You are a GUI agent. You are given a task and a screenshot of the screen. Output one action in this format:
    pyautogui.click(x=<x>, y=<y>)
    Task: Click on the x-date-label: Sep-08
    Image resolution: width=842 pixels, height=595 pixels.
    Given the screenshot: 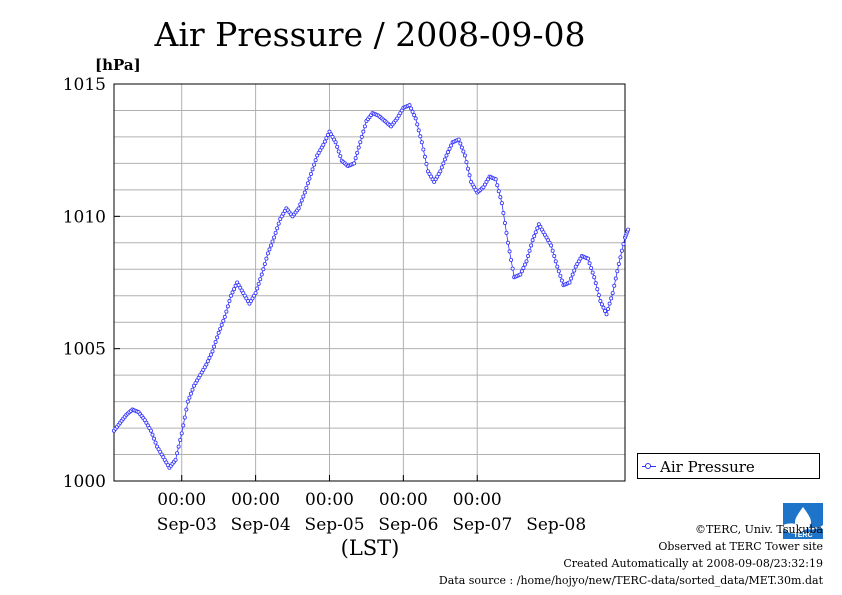 What is the action you would take?
    pyautogui.click(x=556, y=525)
    